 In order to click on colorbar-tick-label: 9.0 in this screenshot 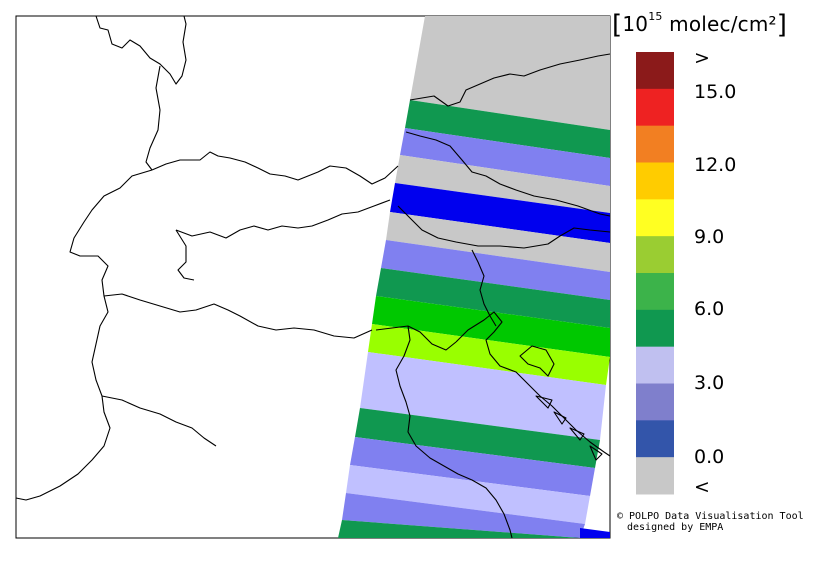, I will do `click(709, 237)`.